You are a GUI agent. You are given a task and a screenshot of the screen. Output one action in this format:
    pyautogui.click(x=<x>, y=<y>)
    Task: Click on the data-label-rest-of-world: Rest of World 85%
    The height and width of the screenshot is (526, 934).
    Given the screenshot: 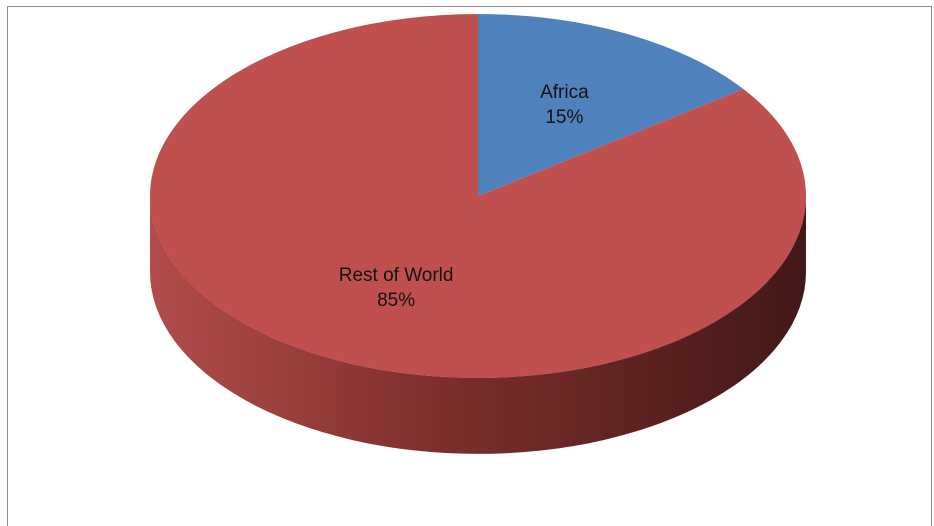 What is the action you would take?
    pyautogui.click(x=396, y=288)
    